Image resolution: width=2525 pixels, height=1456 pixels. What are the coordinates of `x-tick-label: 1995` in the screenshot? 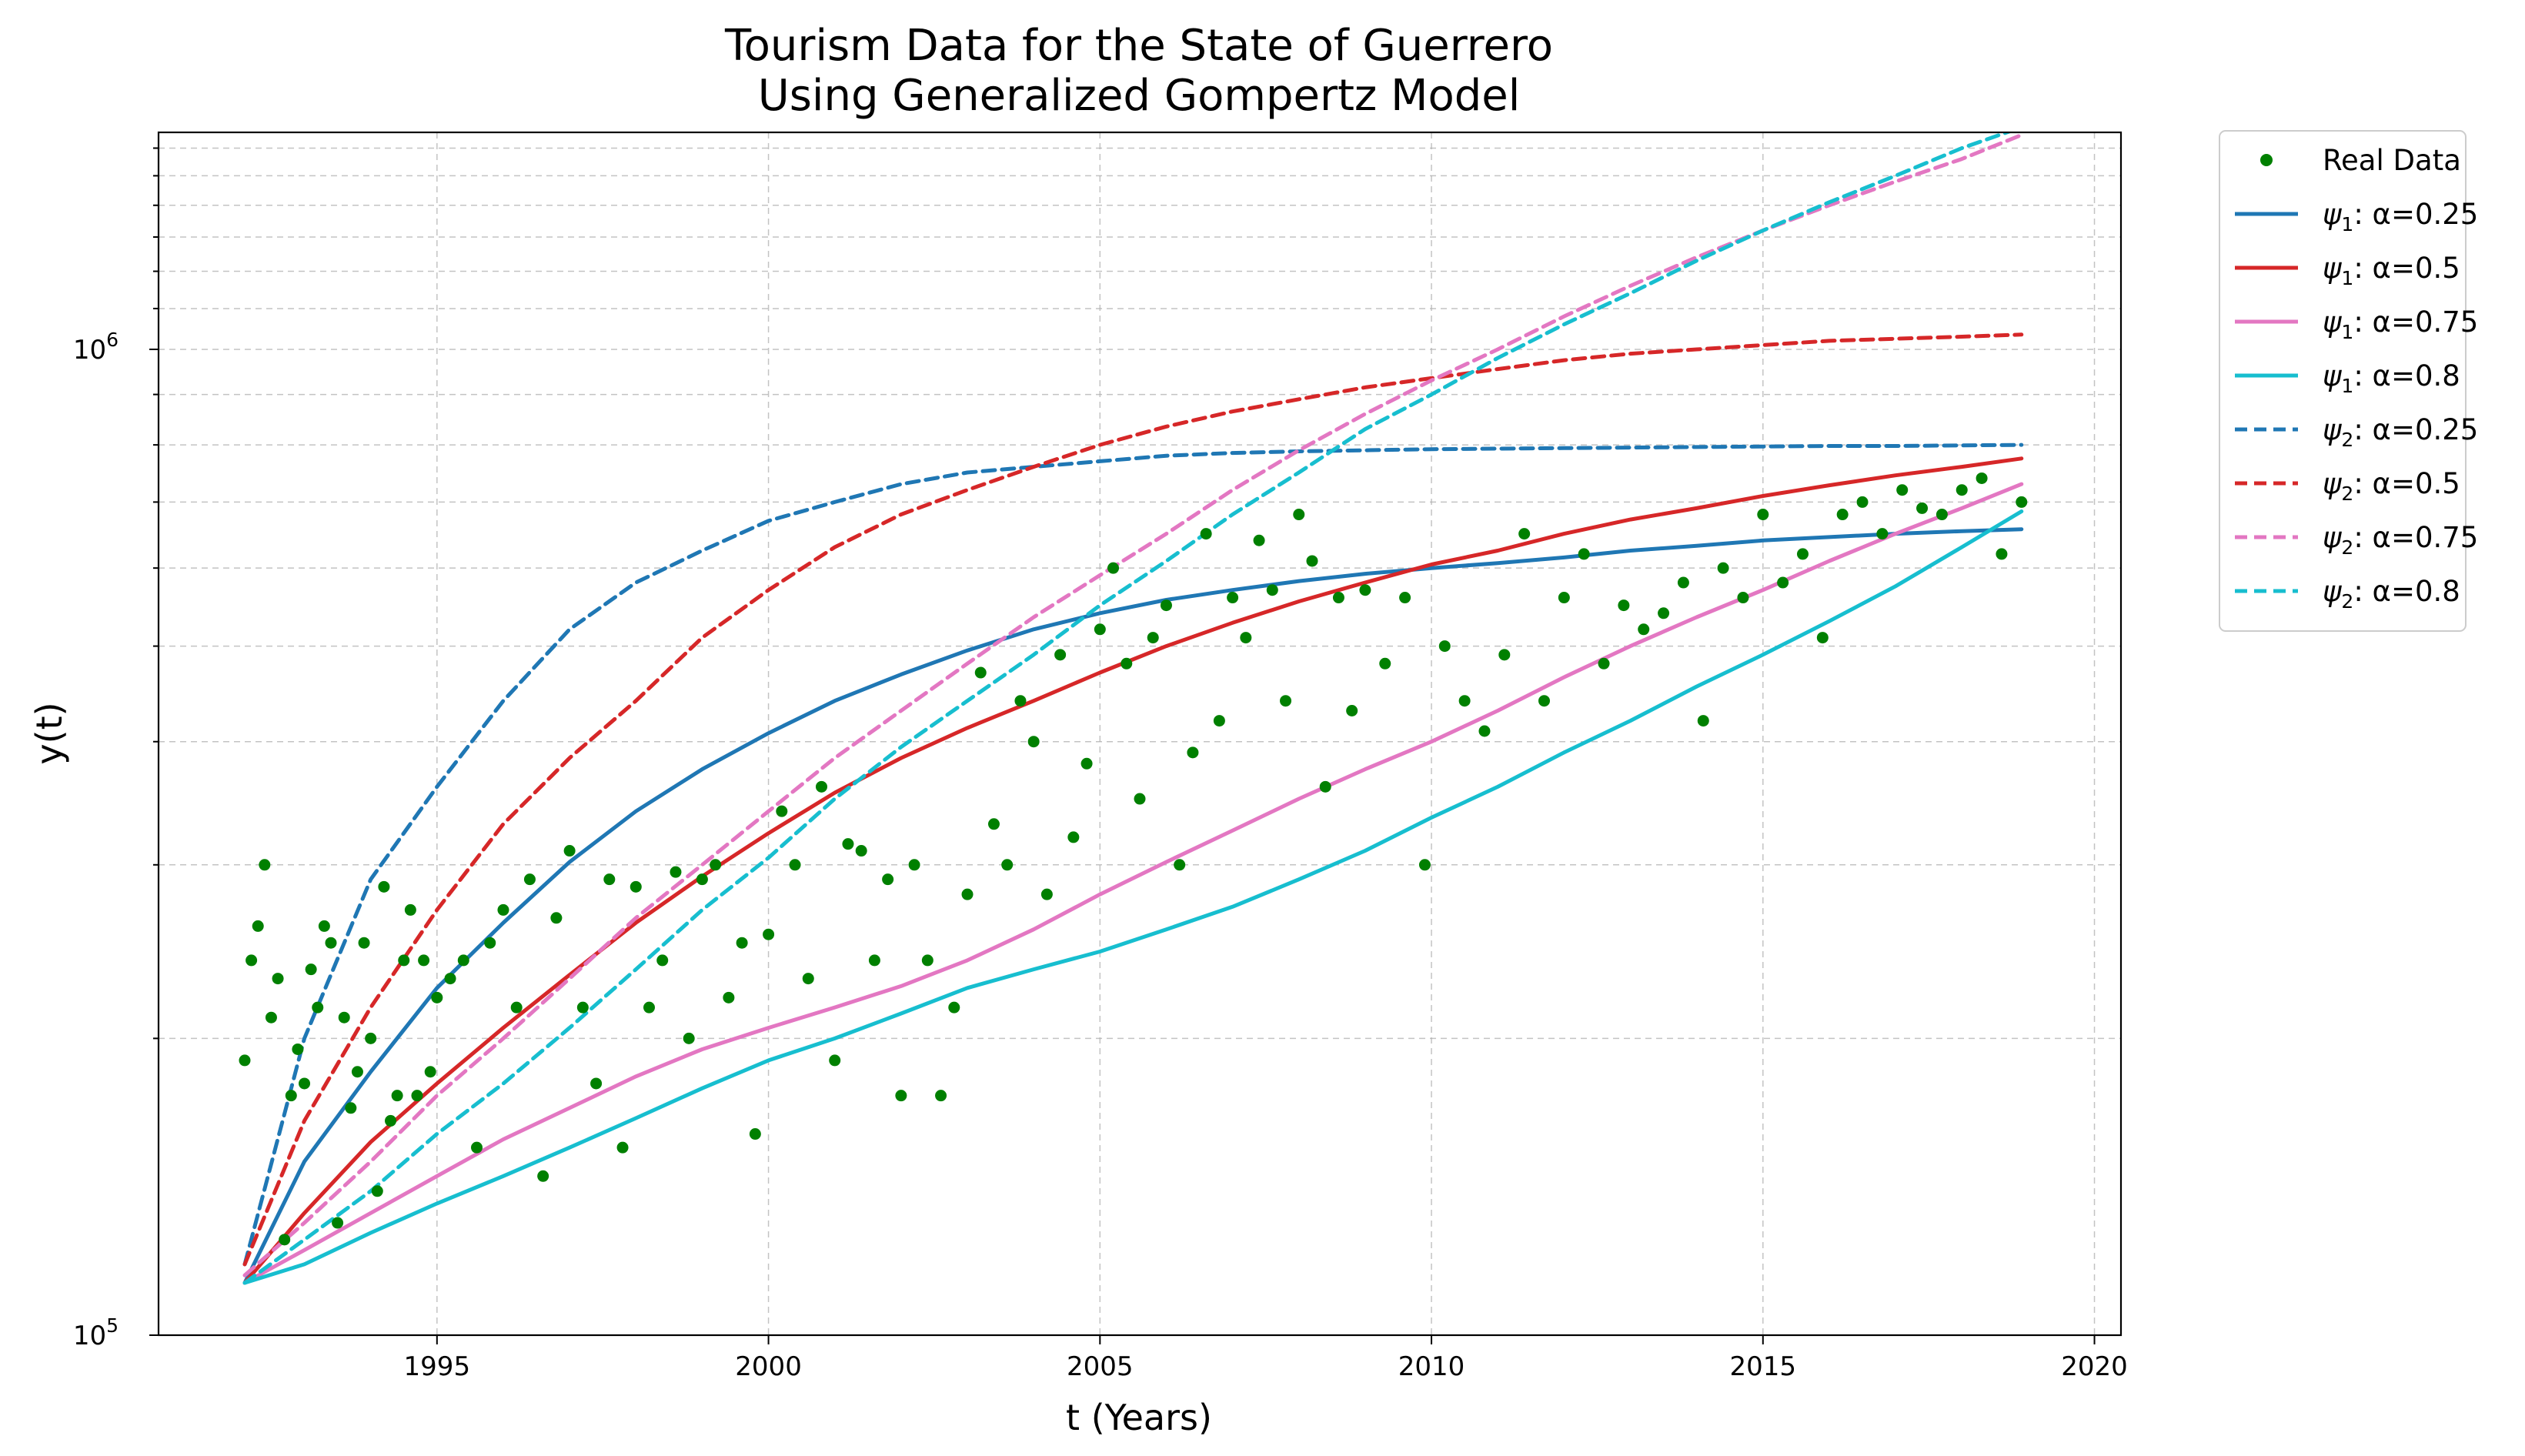 It's located at (437, 1367).